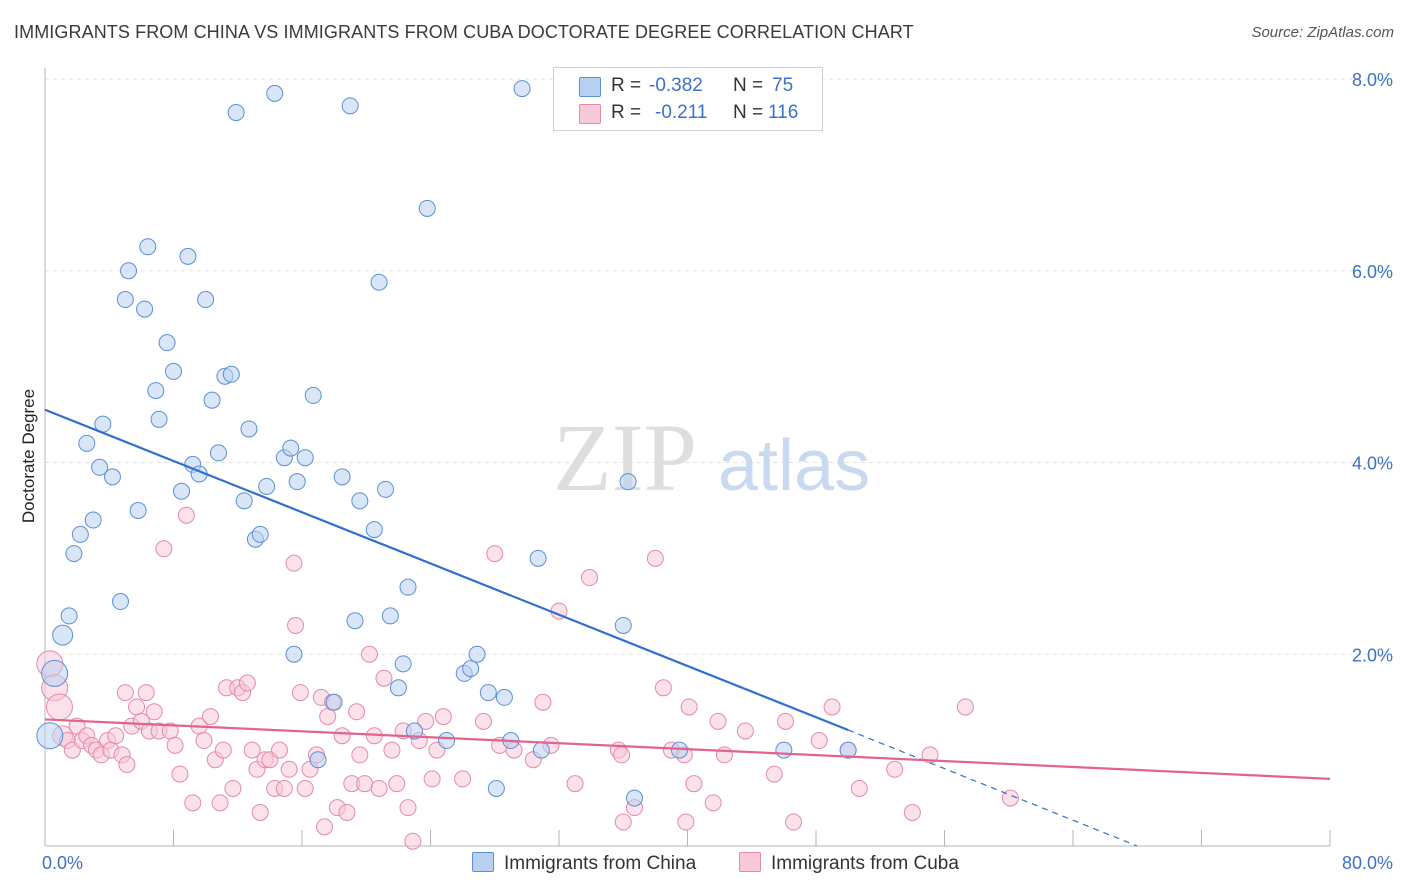 The height and width of the screenshot is (892, 1406). What do you see at coordinates (748, 85) in the screenshot?
I see `china-n-label: N =` at bounding box center [748, 85].